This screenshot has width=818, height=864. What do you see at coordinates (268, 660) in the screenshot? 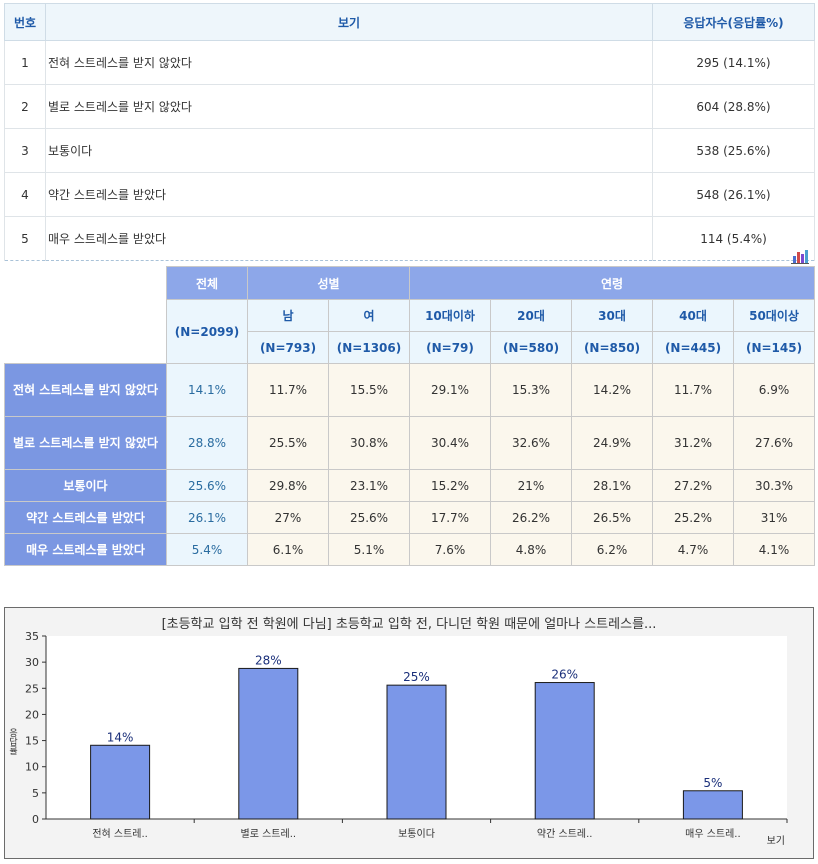
I see `bar-value-label: 28%` at bounding box center [268, 660].